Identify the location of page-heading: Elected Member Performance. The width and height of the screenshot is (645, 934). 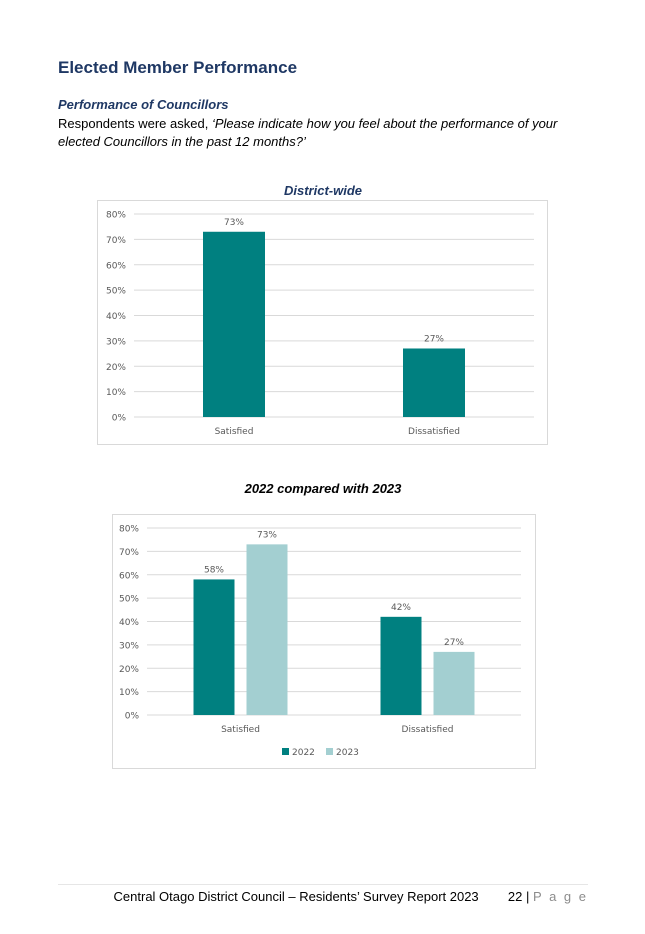
(178, 67).